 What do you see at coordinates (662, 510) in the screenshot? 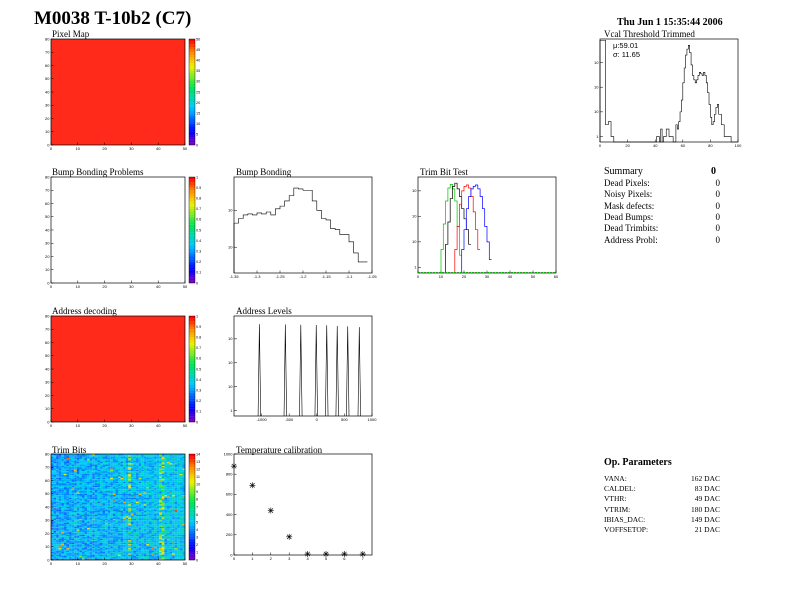
I see `op-param-row: VTRIM: 180 DAC` at bounding box center [662, 510].